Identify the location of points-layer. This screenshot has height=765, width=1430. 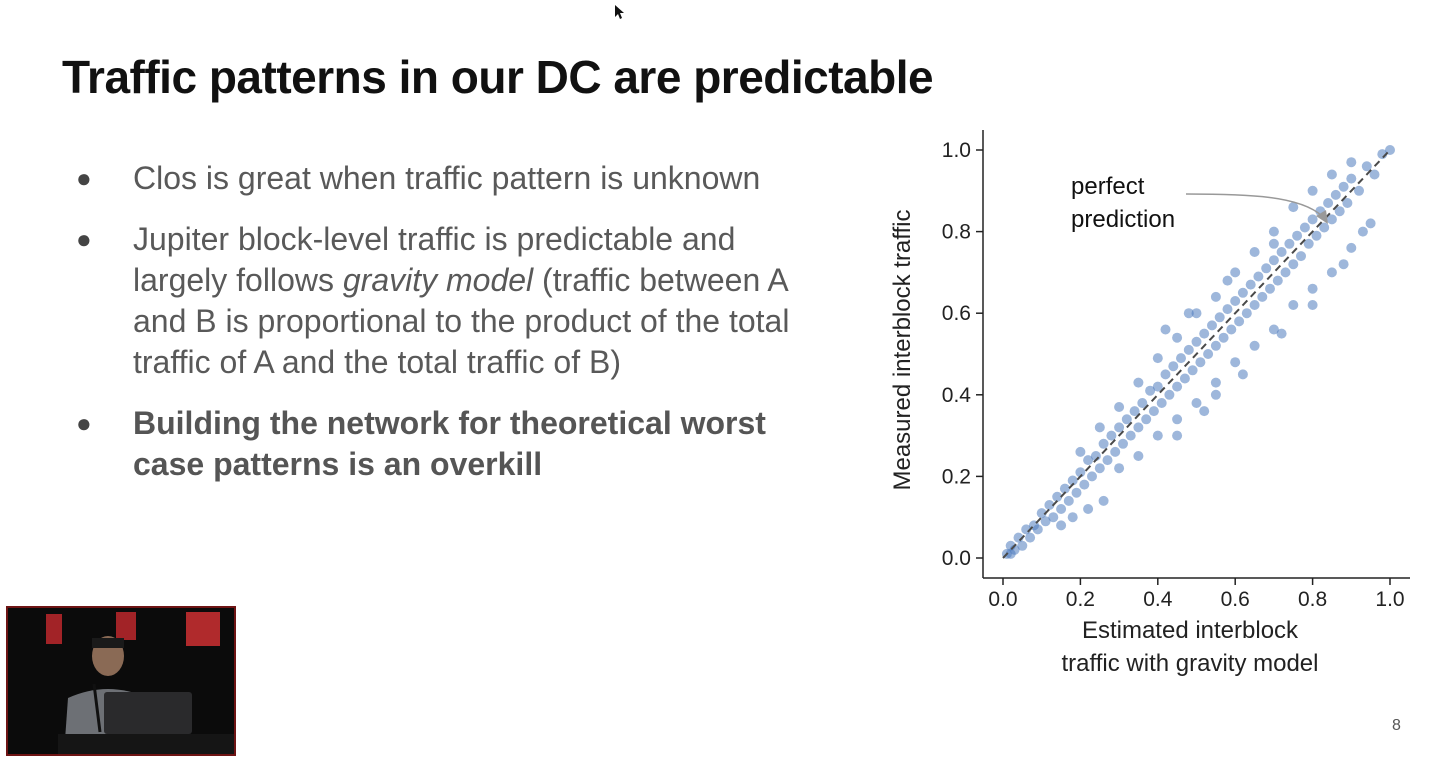
(1198, 352).